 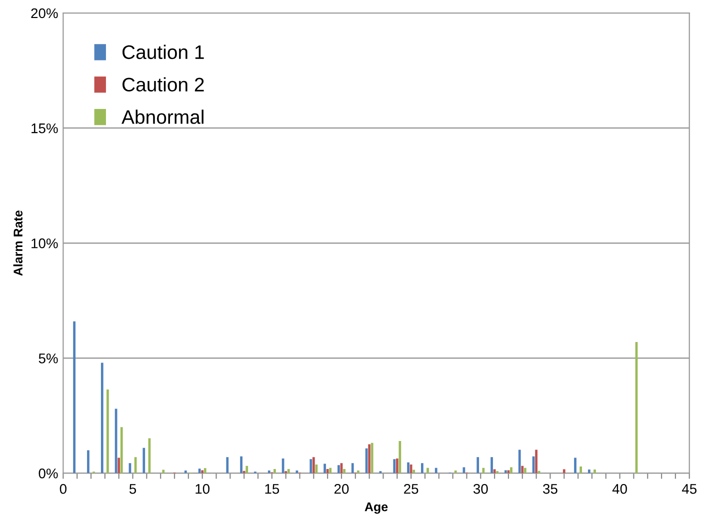 What do you see at coordinates (163, 52) in the screenshot?
I see `legend-label: Caution 1` at bounding box center [163, 52].